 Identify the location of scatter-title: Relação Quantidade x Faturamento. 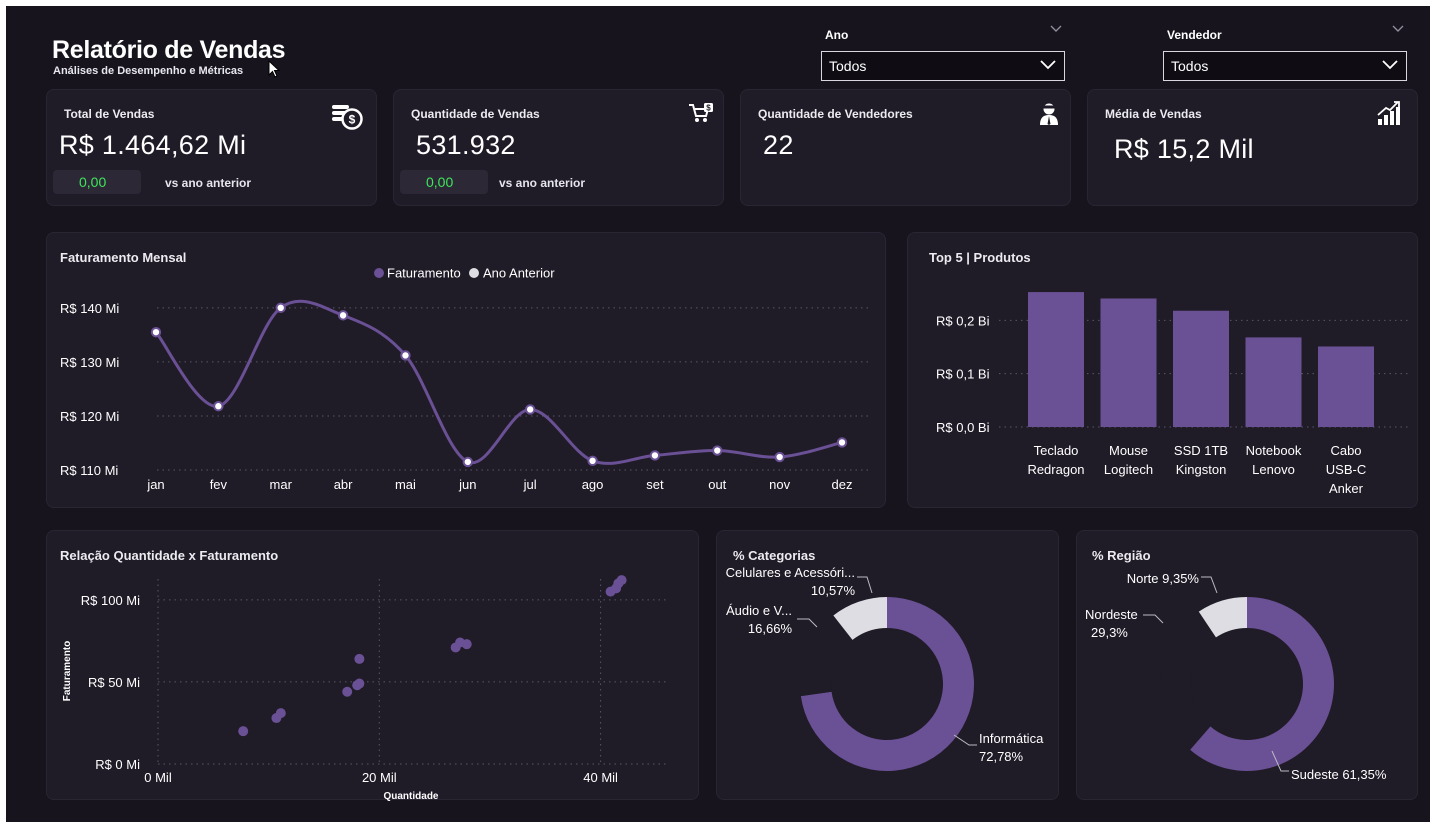
(169, 555).